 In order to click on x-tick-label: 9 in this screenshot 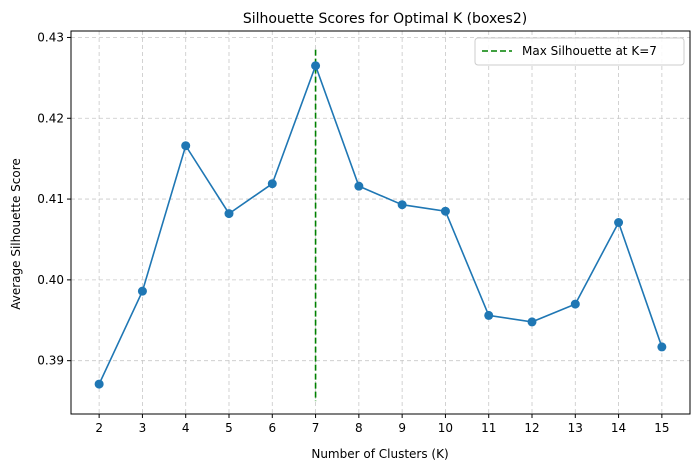, I will do `click(402, 428)`.